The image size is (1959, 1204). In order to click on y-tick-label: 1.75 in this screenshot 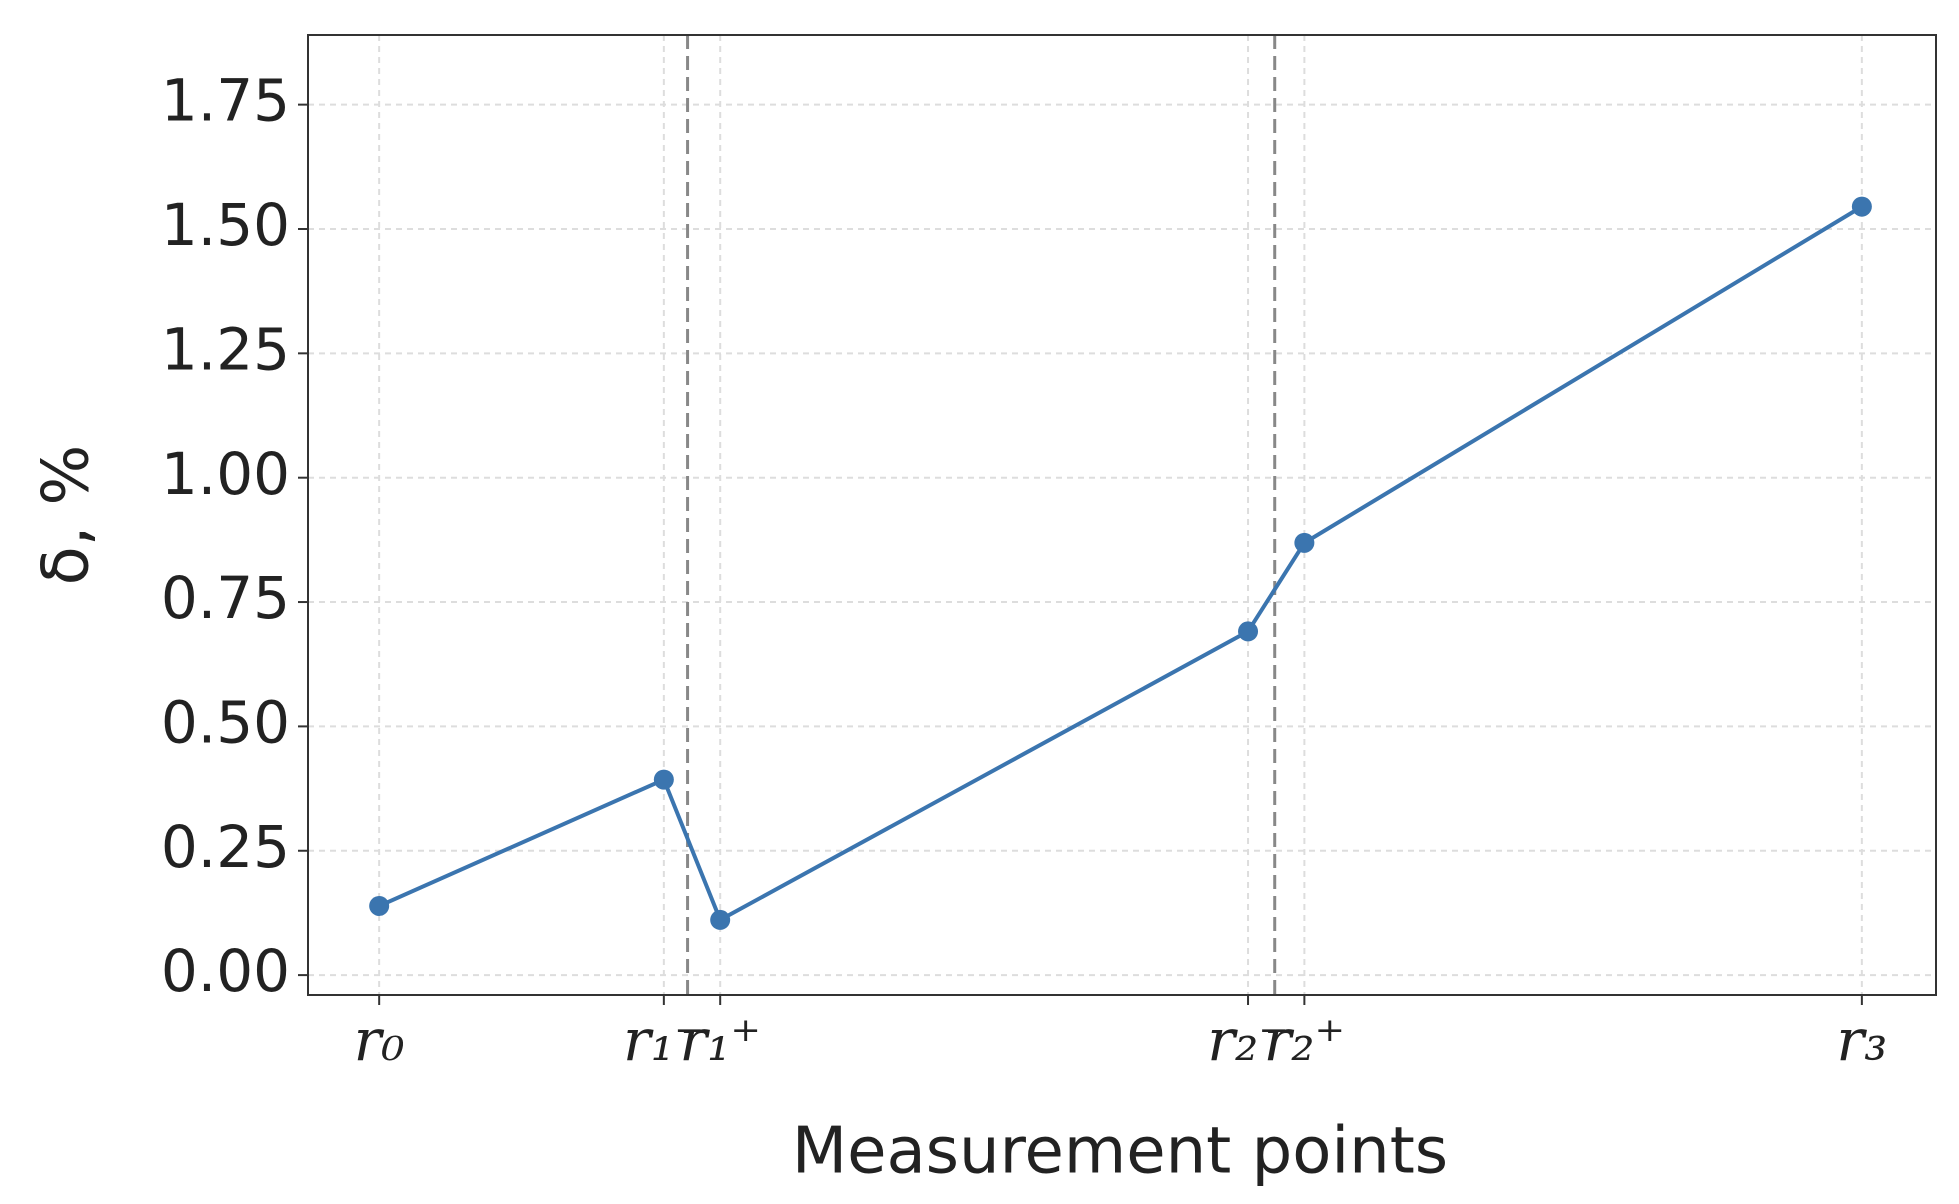, I will do `click(225, 101)`.